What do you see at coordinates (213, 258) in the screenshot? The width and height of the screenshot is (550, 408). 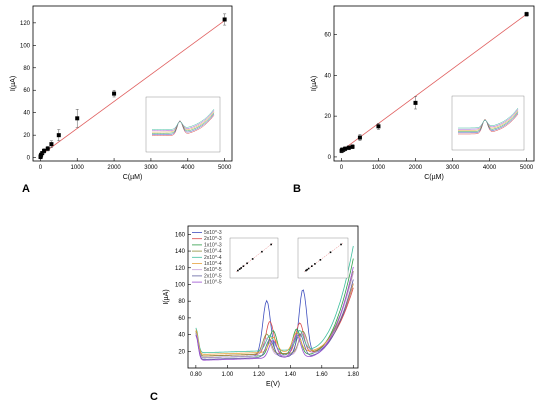 I see `legend-entry: 2x10^-4` at bounding box center [213, 258].